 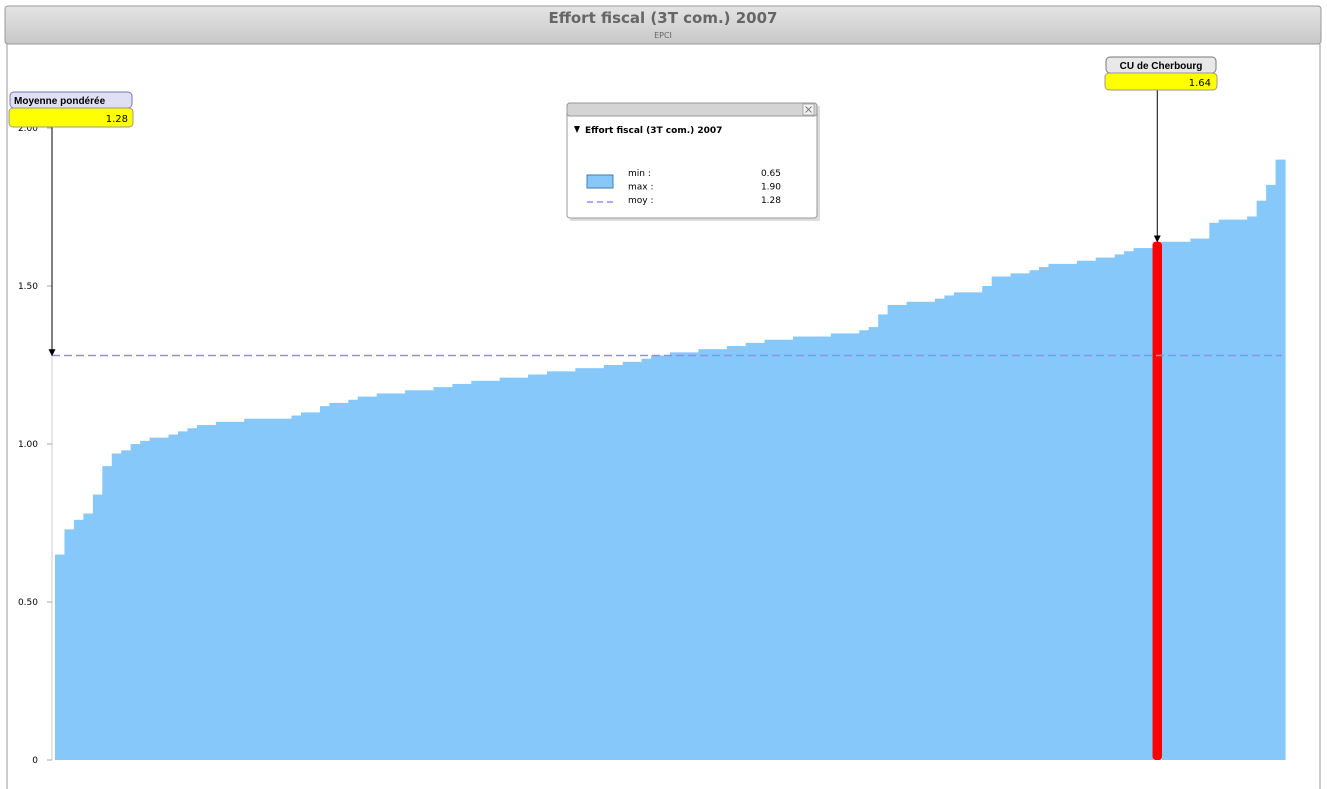 I want to click on highlight-bar, so click(x=1157, y=500).